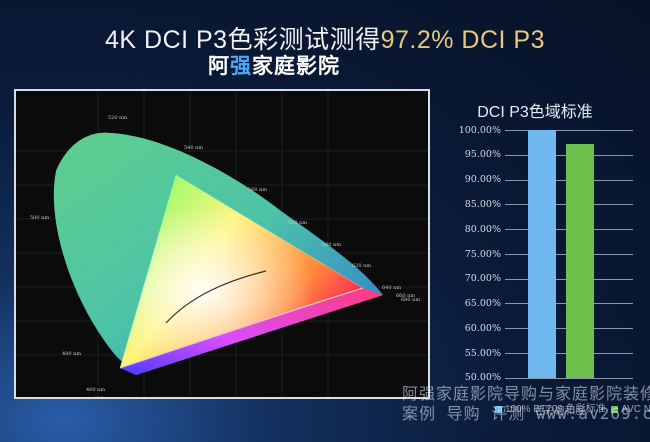 The height and width of the screenshot is (442, 650). What do you see at coordinates (479, 130) in the screenshot?
I see `ytick: 100.00%` at bounding box center [479, 130].